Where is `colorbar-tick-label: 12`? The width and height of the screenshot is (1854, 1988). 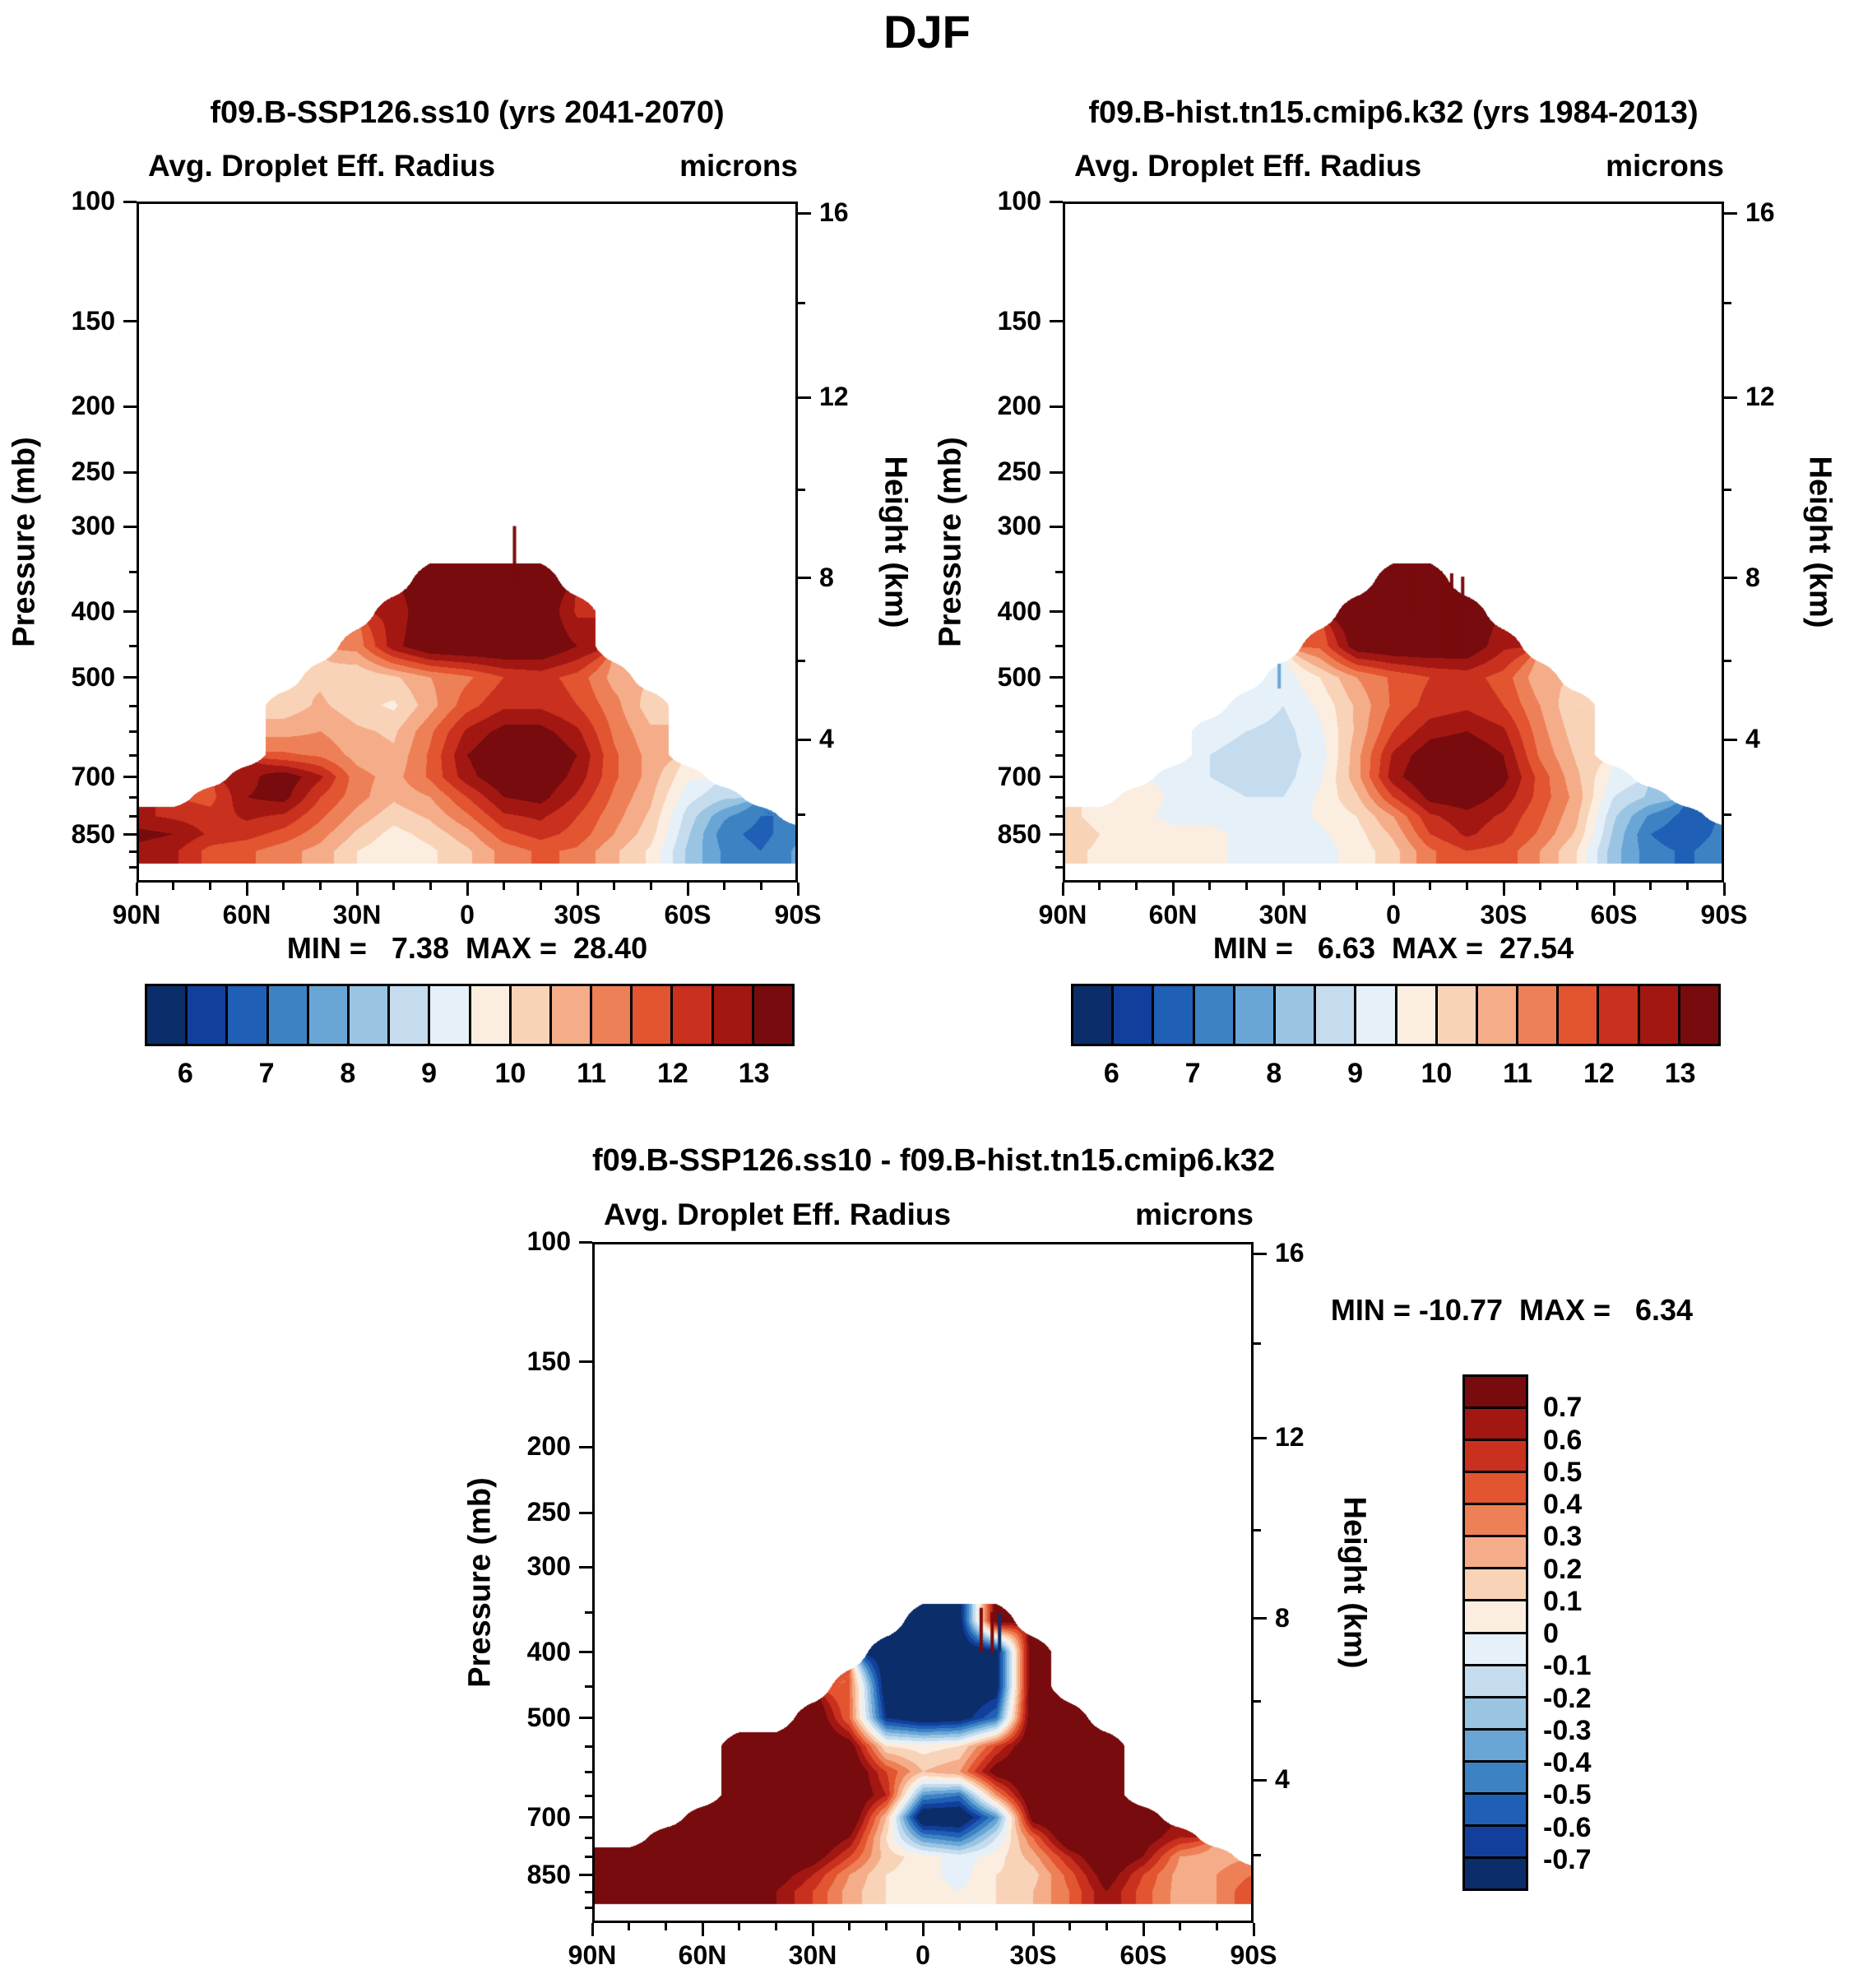
colorbar-tick-label: 12 is located at coordinates (1599, 1073).